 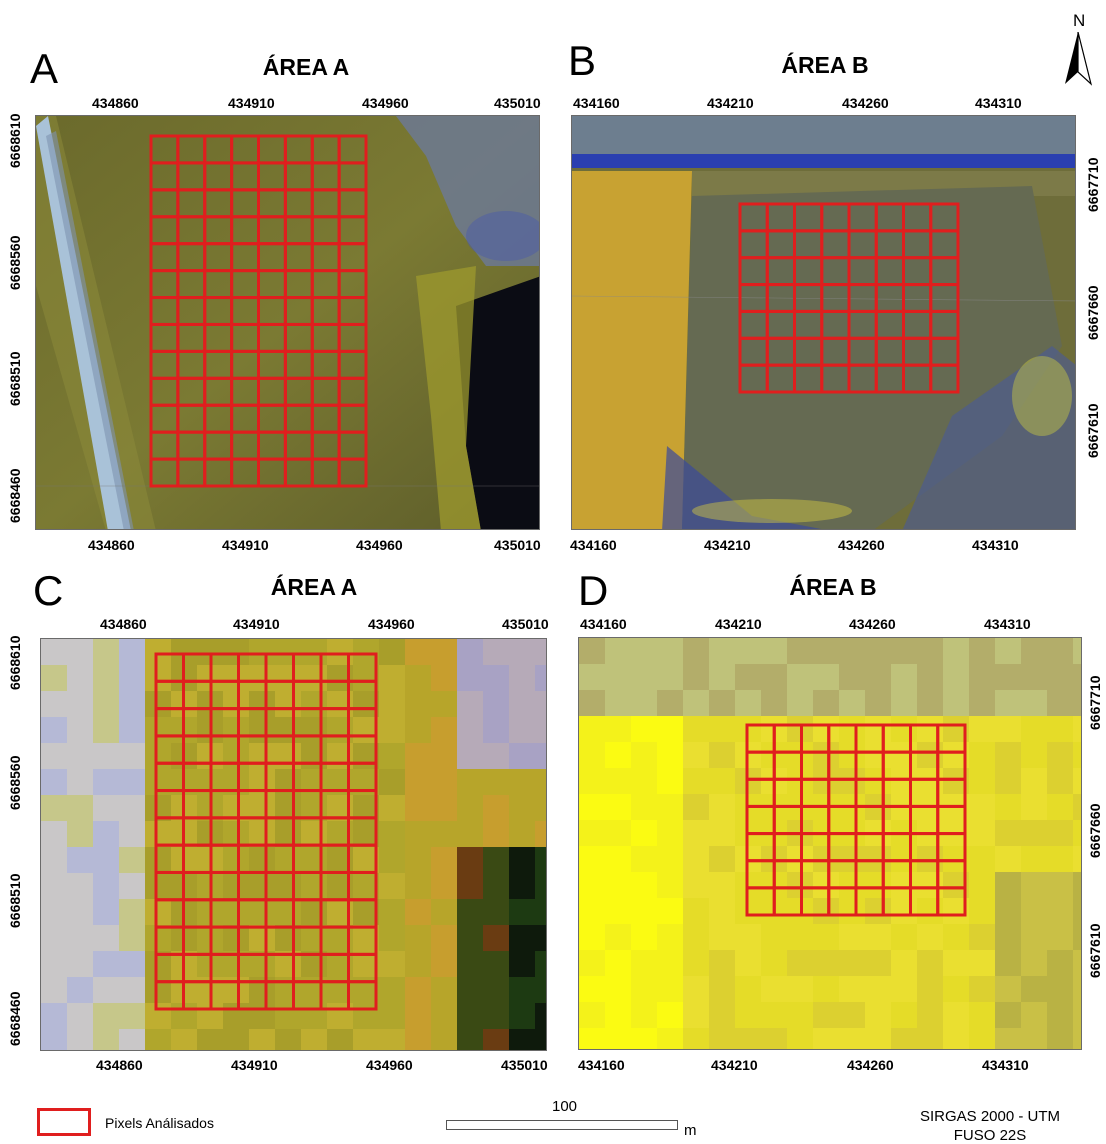 What do you see at coordinates (15, 495) in the screenshot?
I see `panel-a-ytick: 6668460` at bounding box center [15, 495].